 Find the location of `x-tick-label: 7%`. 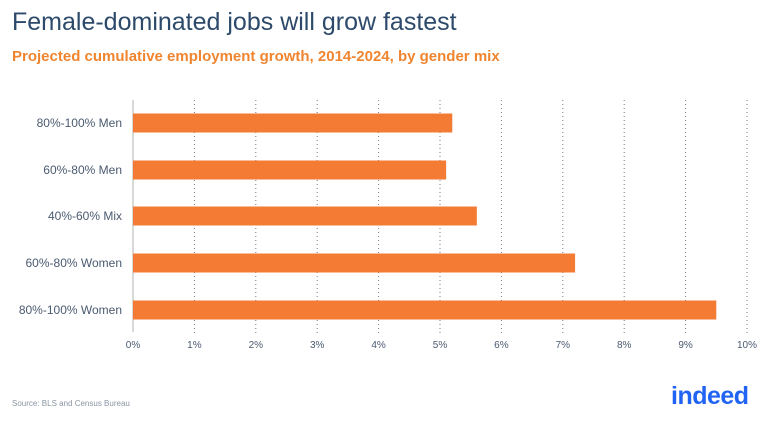

x-tick-label: 7% is located at coordinates (563, 345).